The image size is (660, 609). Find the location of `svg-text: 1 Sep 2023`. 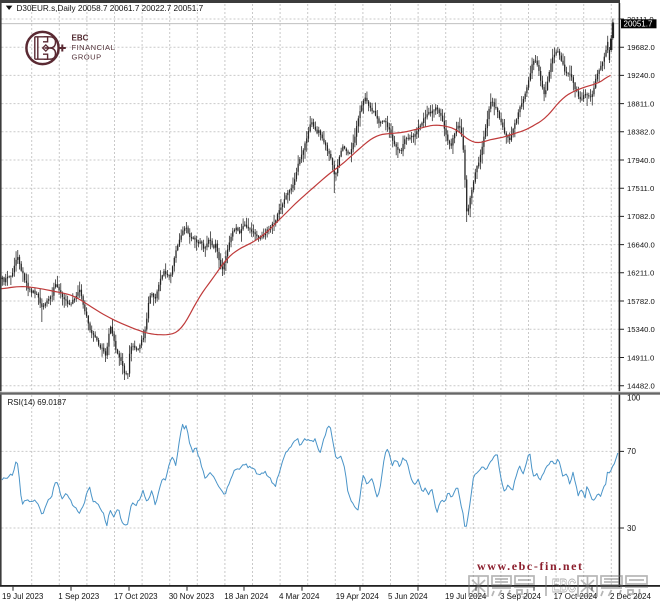

svg-text: 1 Sep 2023 is located at coordinates (78, 596).